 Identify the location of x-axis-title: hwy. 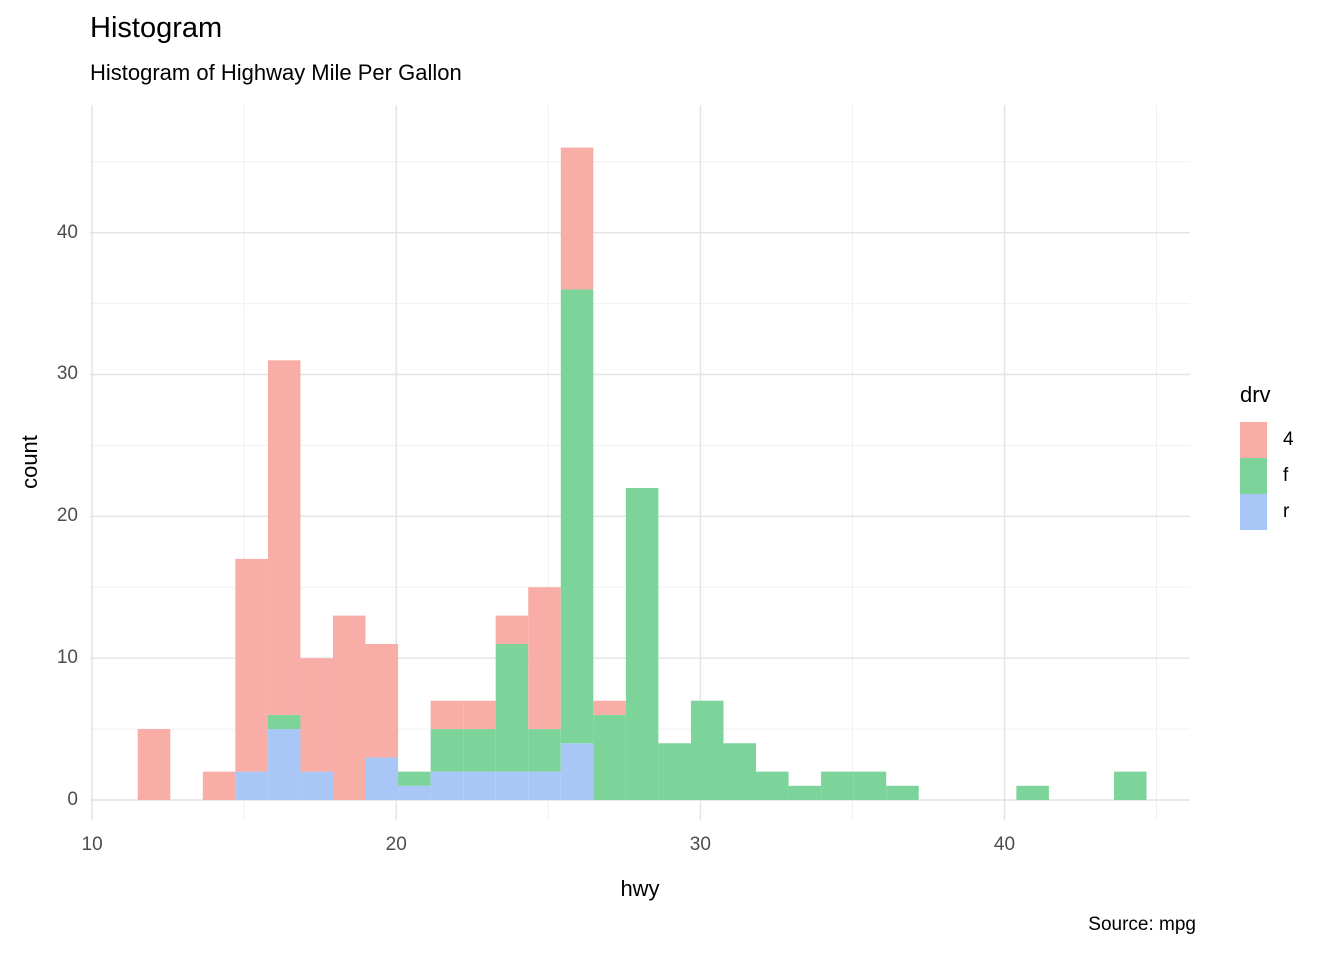
(640, 888).